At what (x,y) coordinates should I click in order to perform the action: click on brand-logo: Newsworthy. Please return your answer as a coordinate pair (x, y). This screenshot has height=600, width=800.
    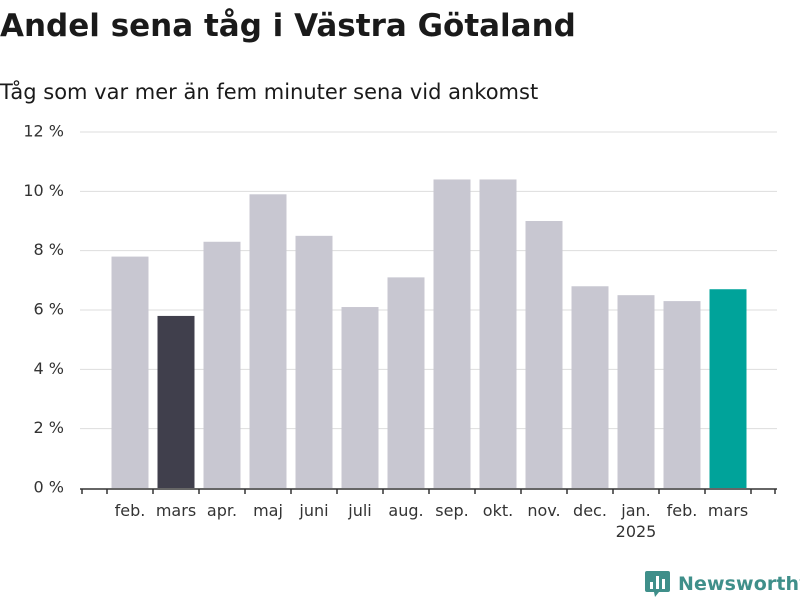
    Looking at the image, I should click on (722, 584).